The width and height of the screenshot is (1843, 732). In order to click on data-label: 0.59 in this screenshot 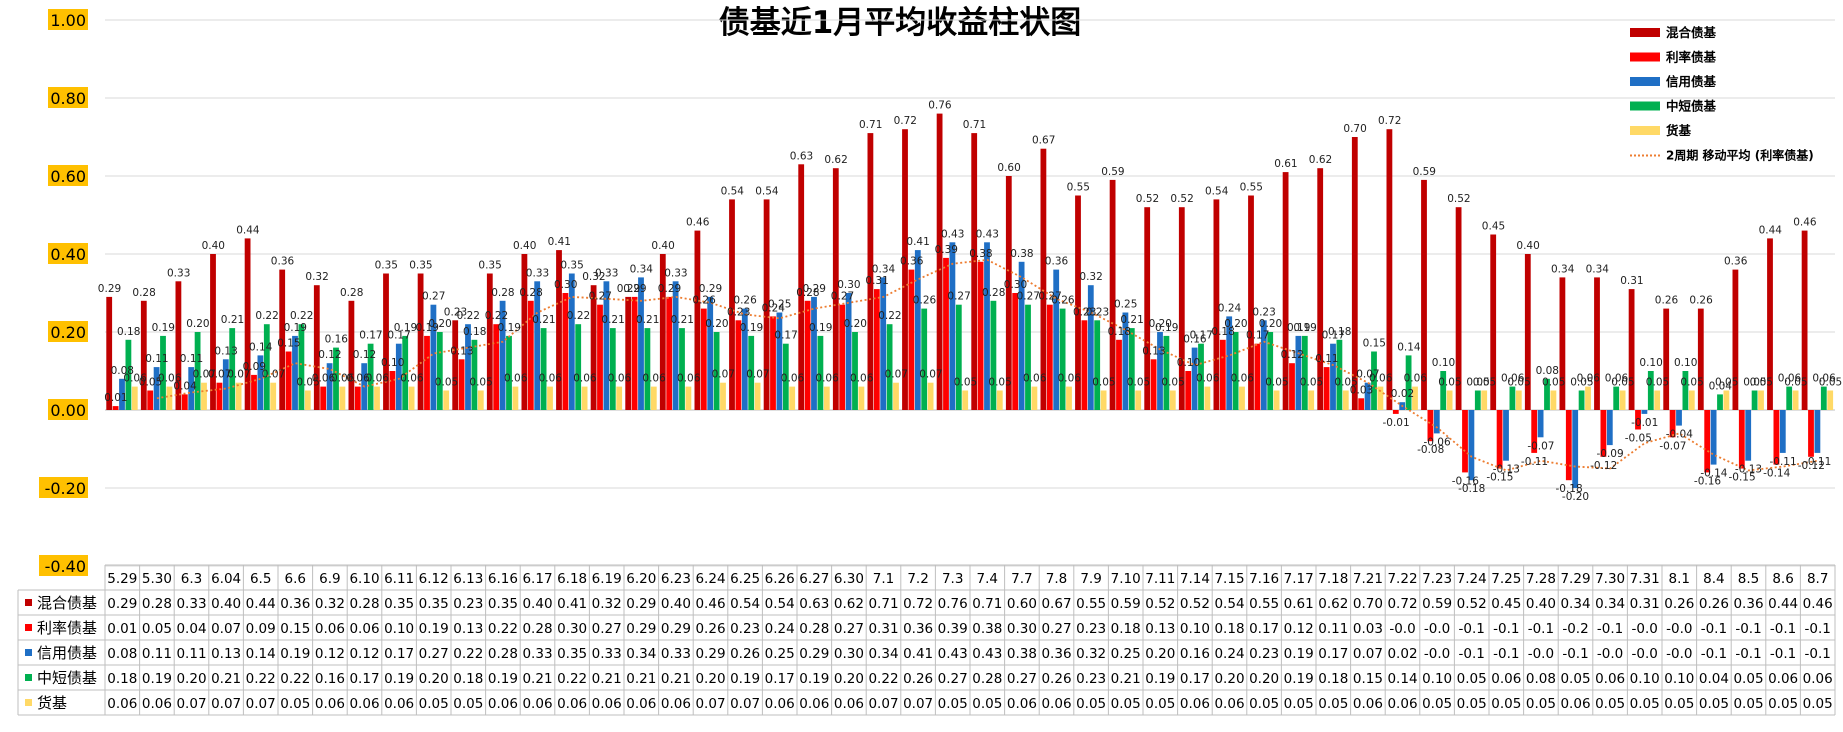, I will do `click(1112, 172)`.